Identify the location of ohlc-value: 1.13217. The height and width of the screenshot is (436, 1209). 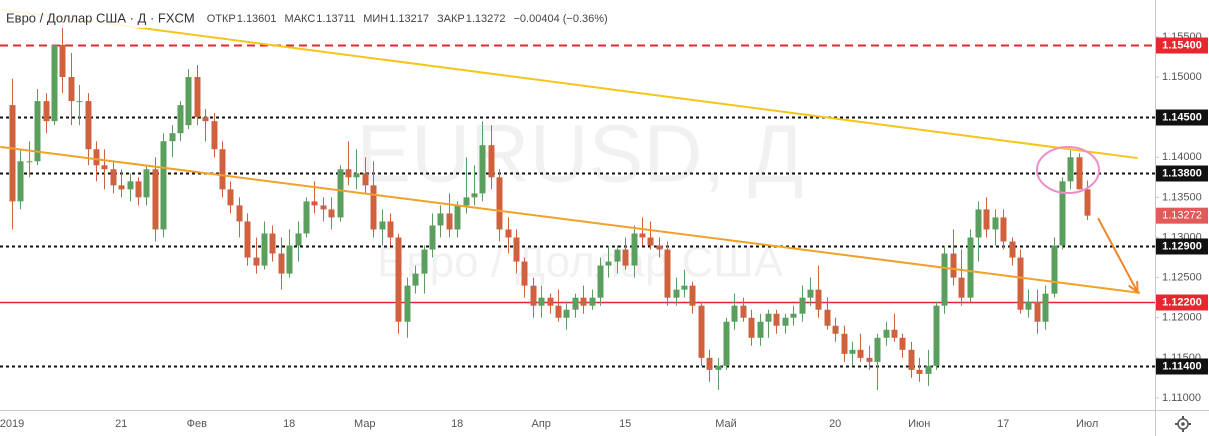
(409, 19).